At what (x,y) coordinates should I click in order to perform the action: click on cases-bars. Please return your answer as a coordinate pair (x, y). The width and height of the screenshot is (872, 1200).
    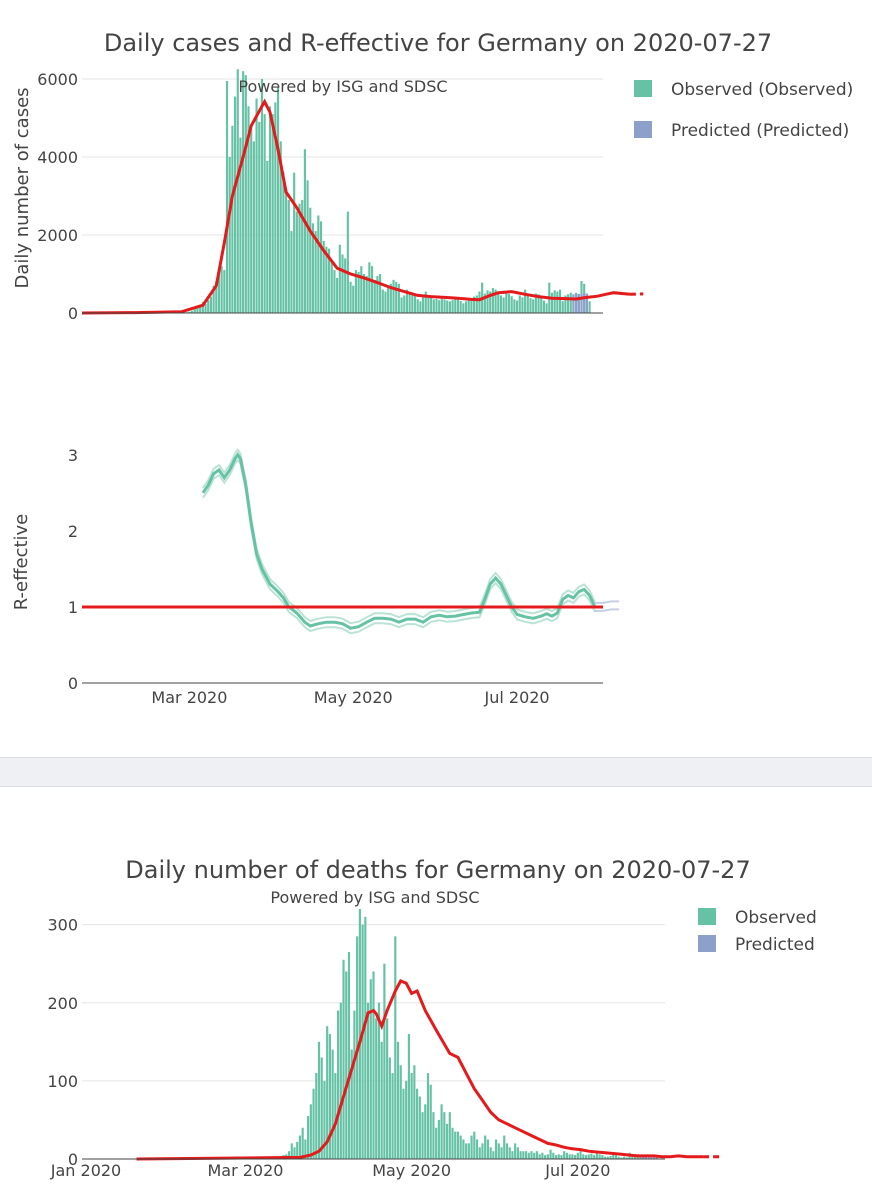
    Looking at the image, I should click on (344, 191).